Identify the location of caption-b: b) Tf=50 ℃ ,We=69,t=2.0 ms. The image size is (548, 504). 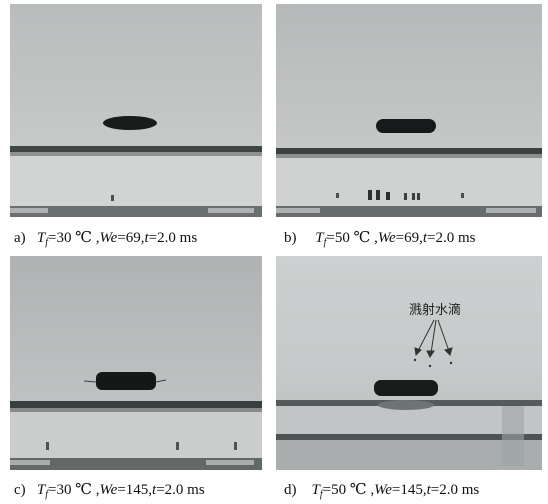
(380, 239).